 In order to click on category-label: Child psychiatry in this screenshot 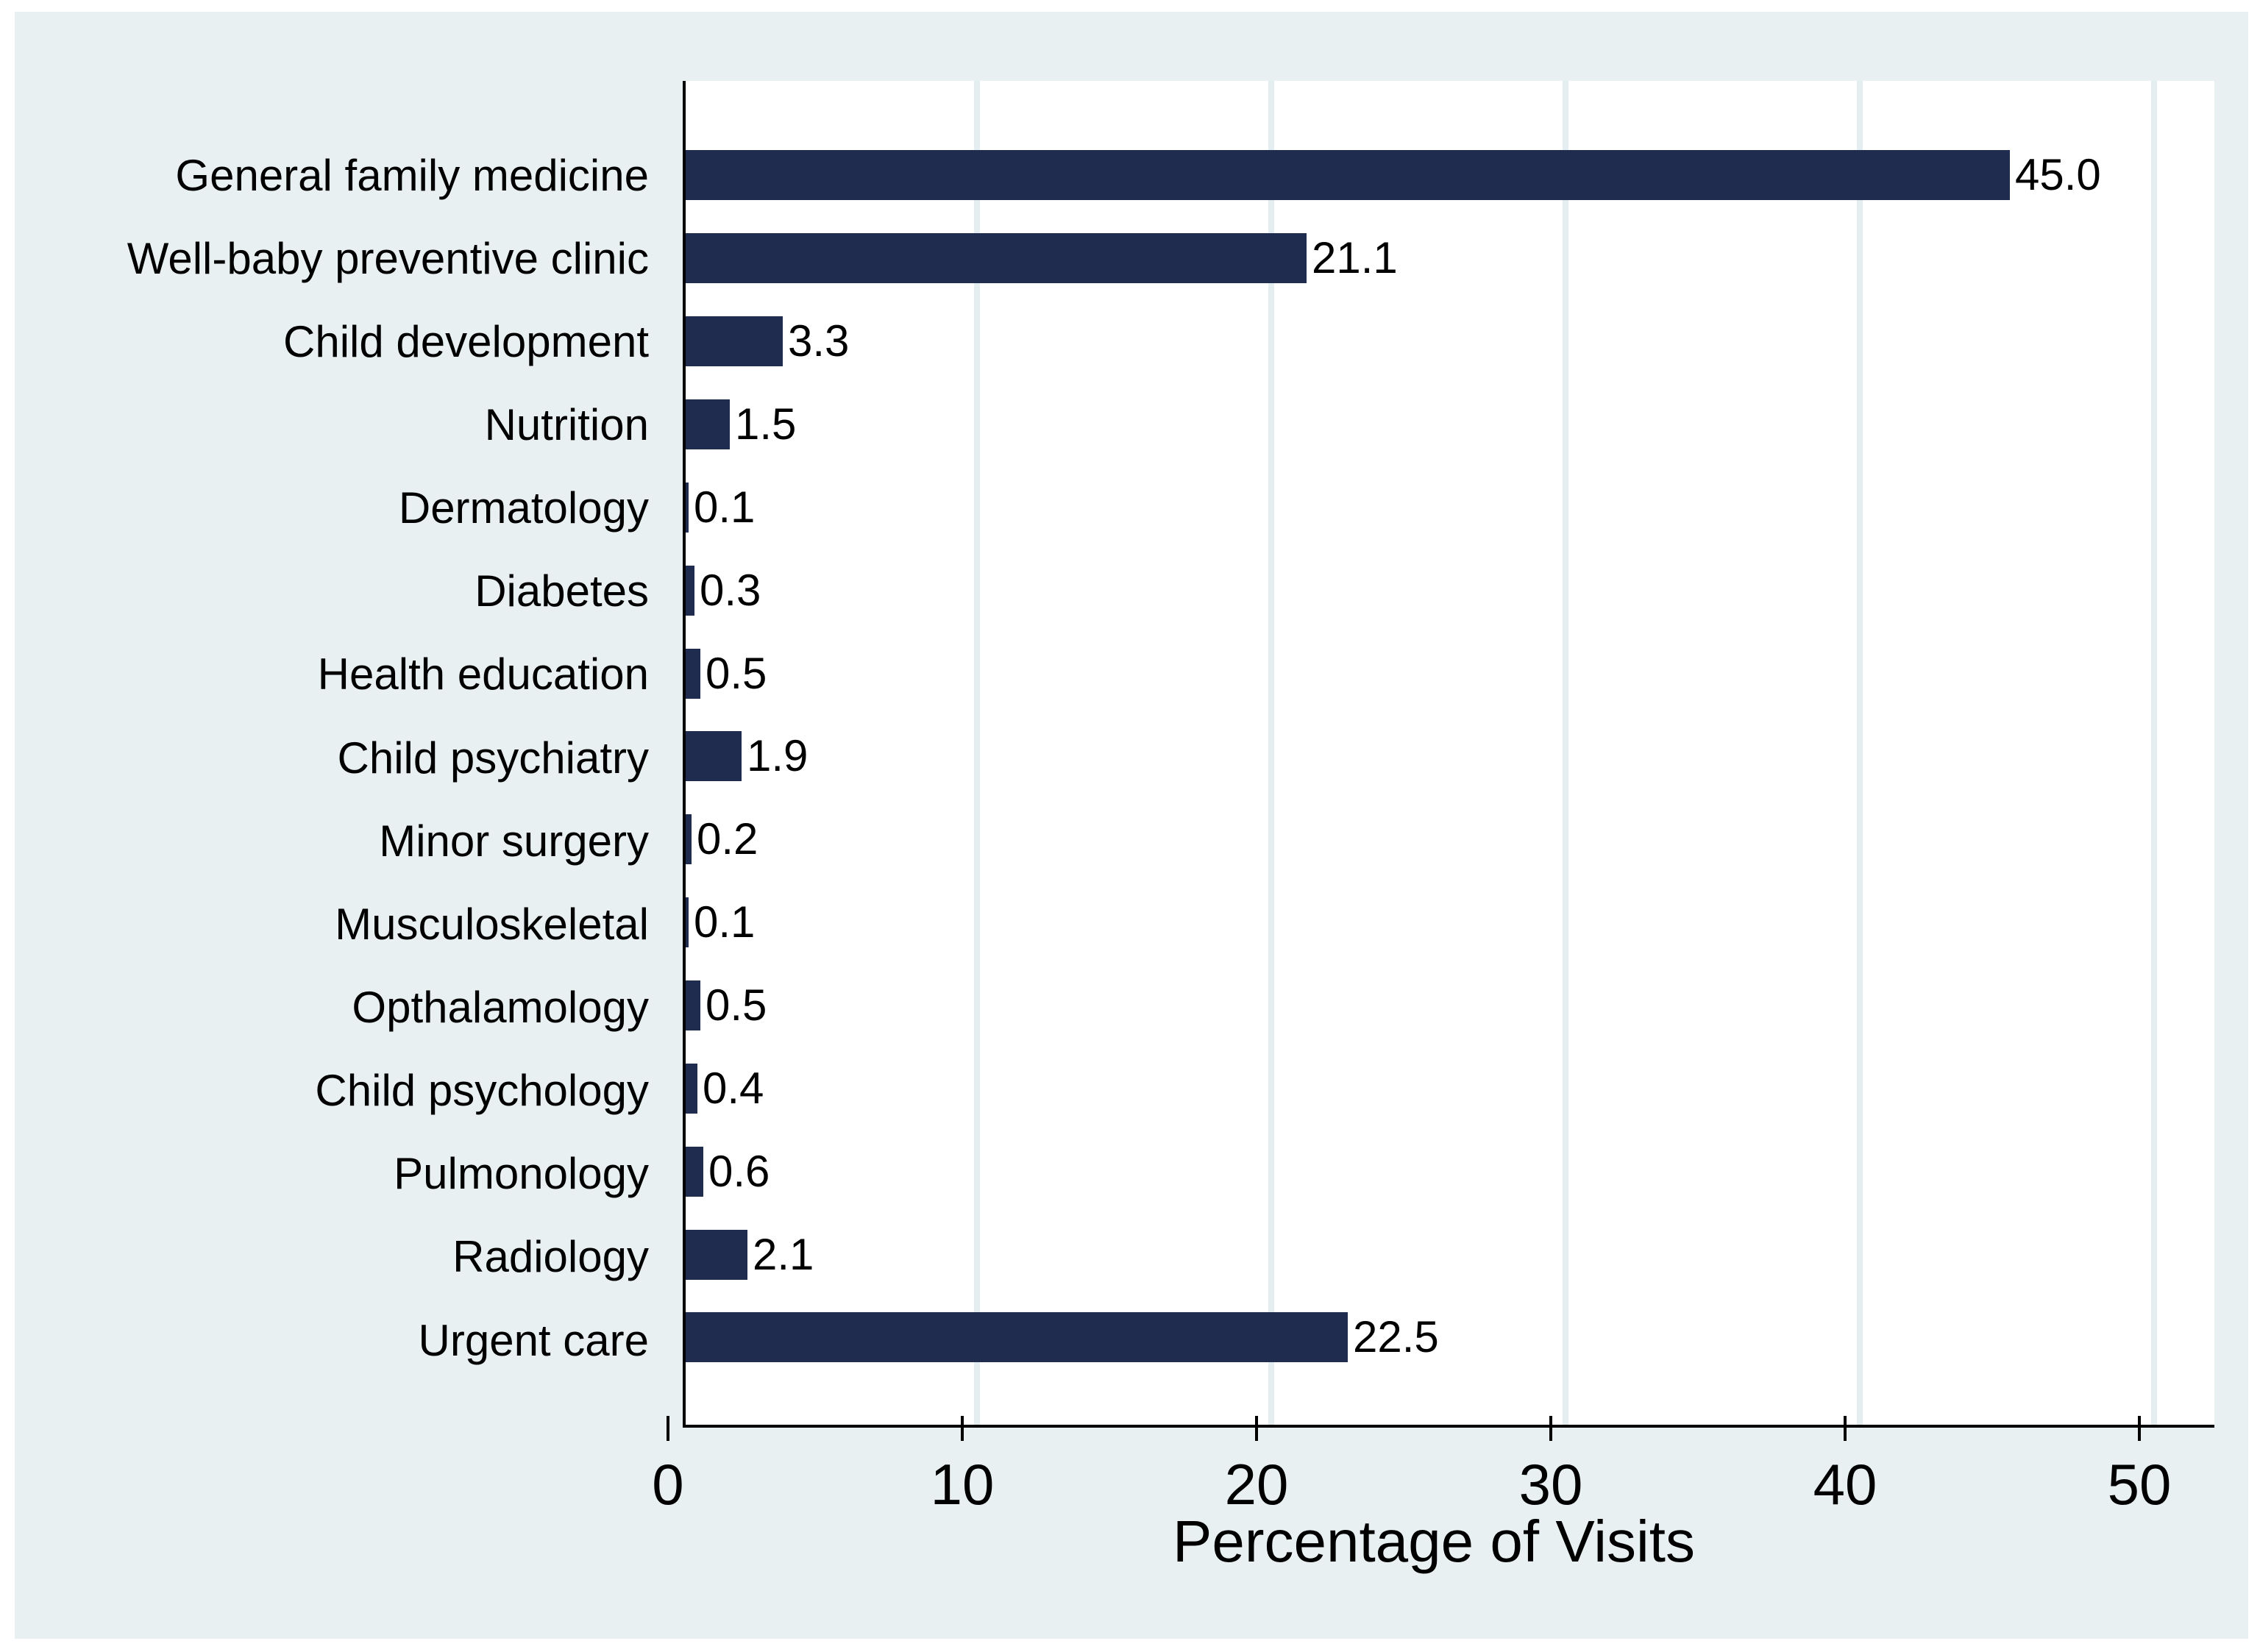, I will do `click(493, 758)`.